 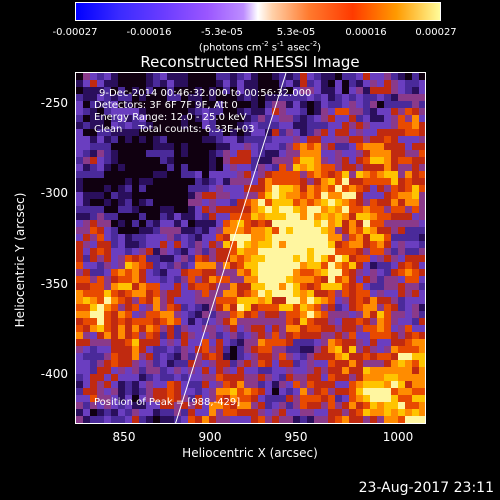 What do you see at coordinates (250, 62) in the screenshot?
I see `plot-title: Reconstructed RHESSI Image` at bounding box center [250, 62].